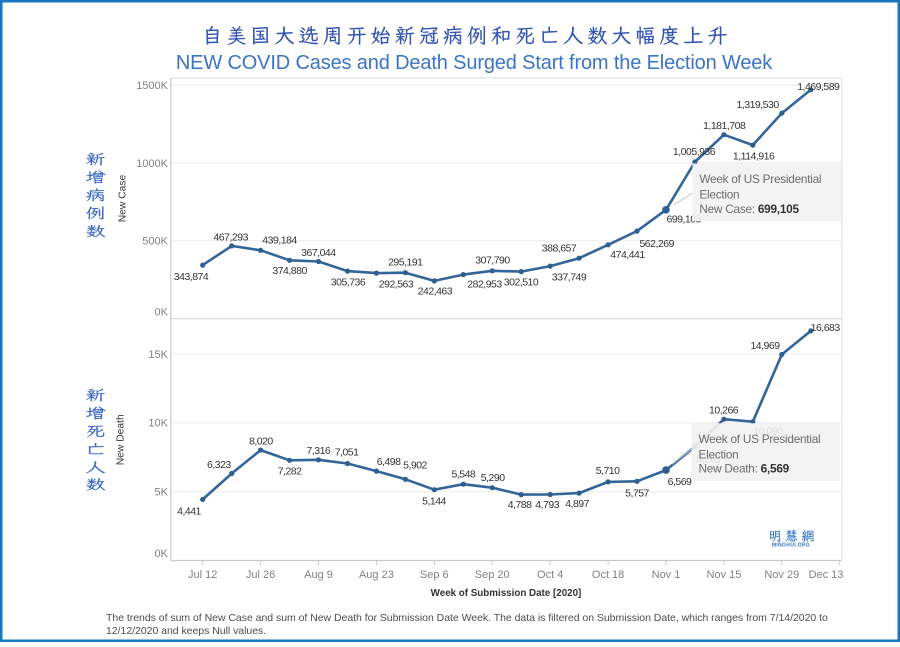 Image resolution: width=900 pixels, height=647 pixels. What do you see at coordinates (158, 355) in the screenshot?
I see `svg-text: 15K` at bounding box center [158, 355].